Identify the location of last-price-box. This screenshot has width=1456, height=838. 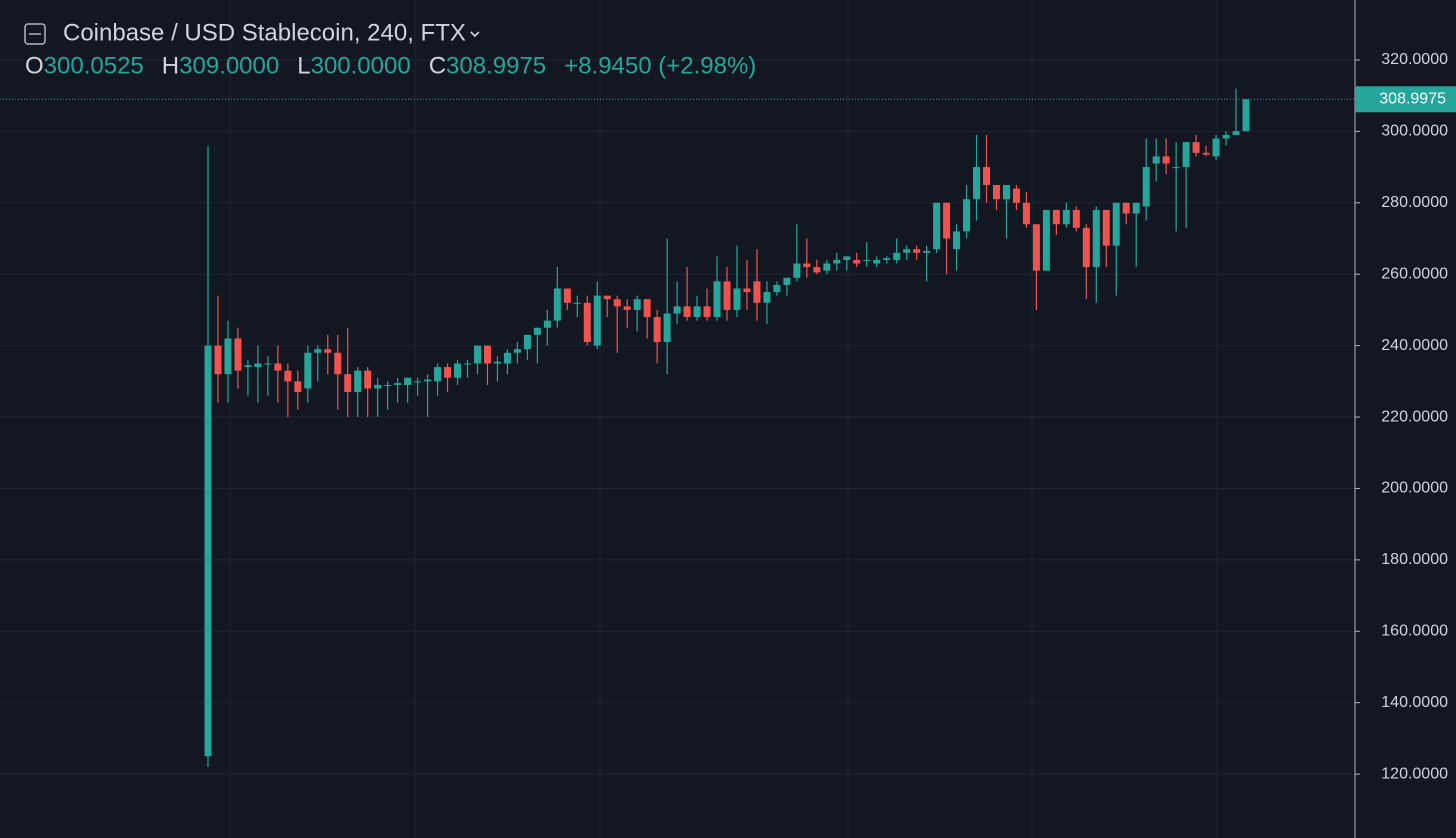
(1405, 99).